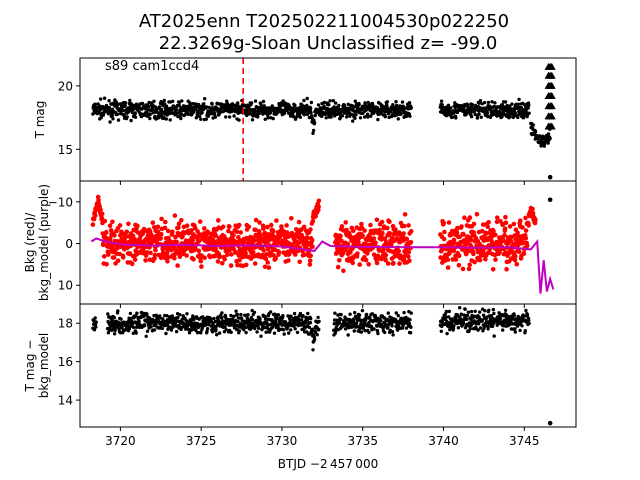  I want to click on chart-title-line-1: AT2025enn T202502211004530p022250, so click(324, 21).